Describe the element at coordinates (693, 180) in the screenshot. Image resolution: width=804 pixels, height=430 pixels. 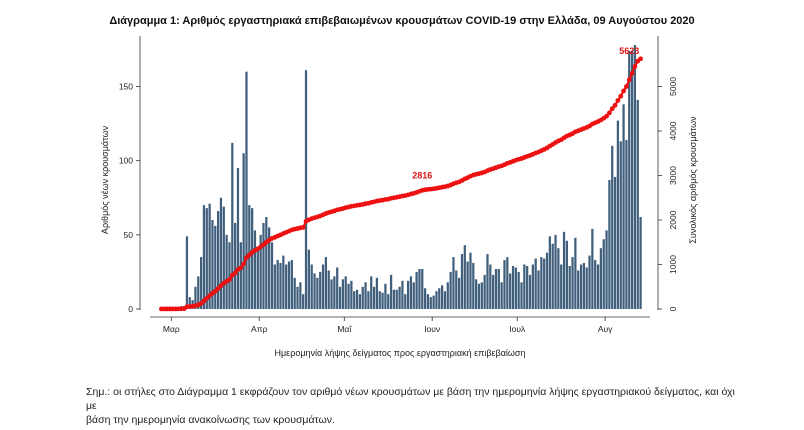
I see `y-right-axis-label: Συνολικός αριθμός κρουσμάτων` at that location.